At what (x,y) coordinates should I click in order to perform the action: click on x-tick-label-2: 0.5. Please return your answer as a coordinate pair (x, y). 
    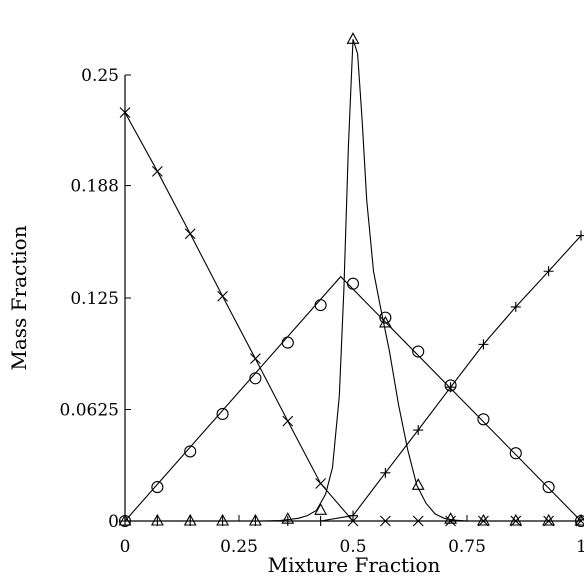
    Looking at the image, I should click on (352, 547).